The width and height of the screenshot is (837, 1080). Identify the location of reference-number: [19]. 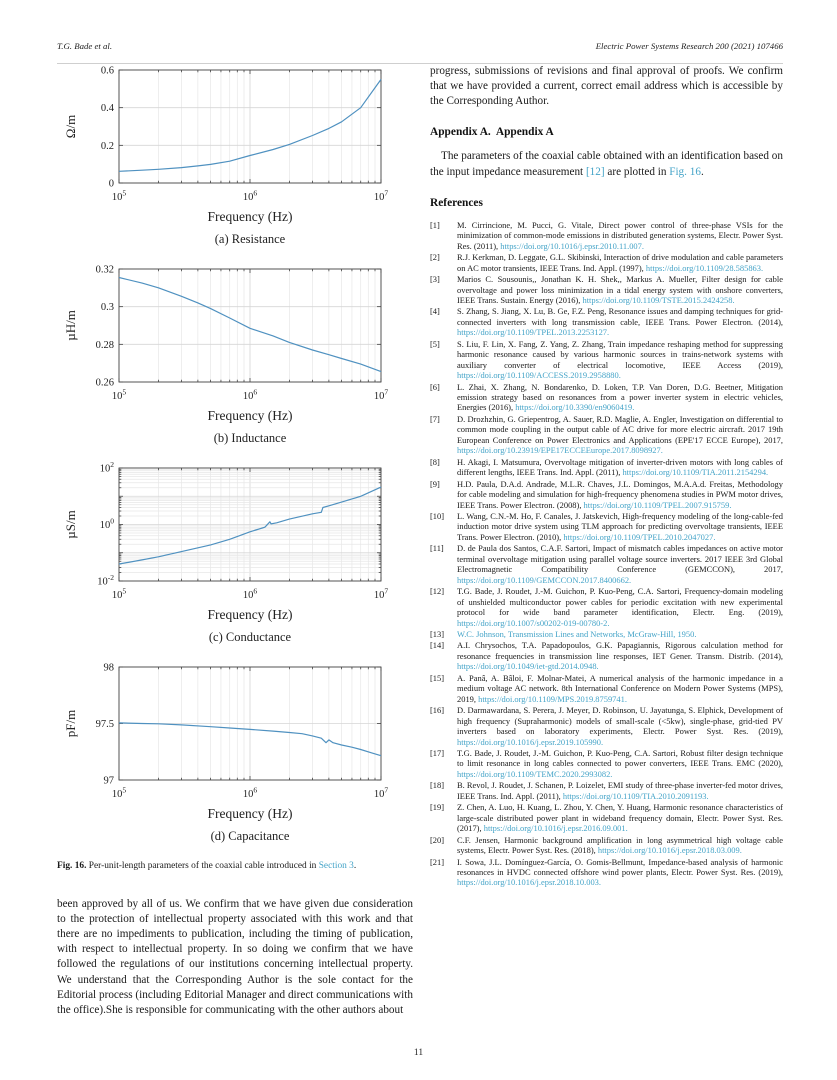
(437, 807).